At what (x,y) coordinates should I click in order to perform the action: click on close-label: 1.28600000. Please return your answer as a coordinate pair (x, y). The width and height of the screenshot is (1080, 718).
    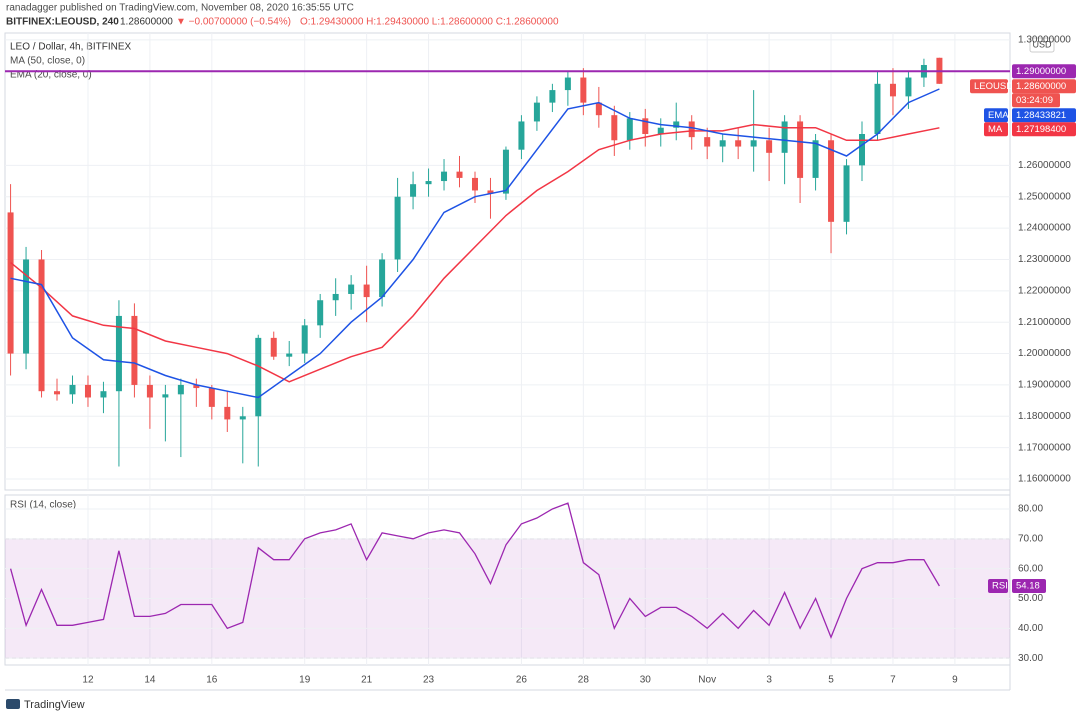
    Looking at the image, I should click on (1041, 86).